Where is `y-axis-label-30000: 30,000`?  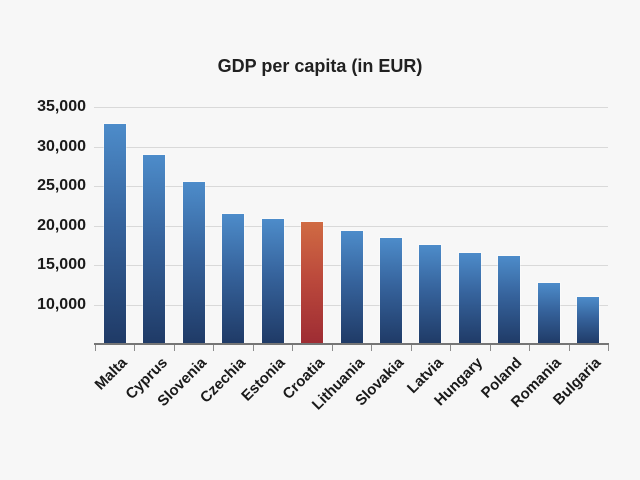
y-axis-label-30000: 30,000 is located at coordinates (61, 146).